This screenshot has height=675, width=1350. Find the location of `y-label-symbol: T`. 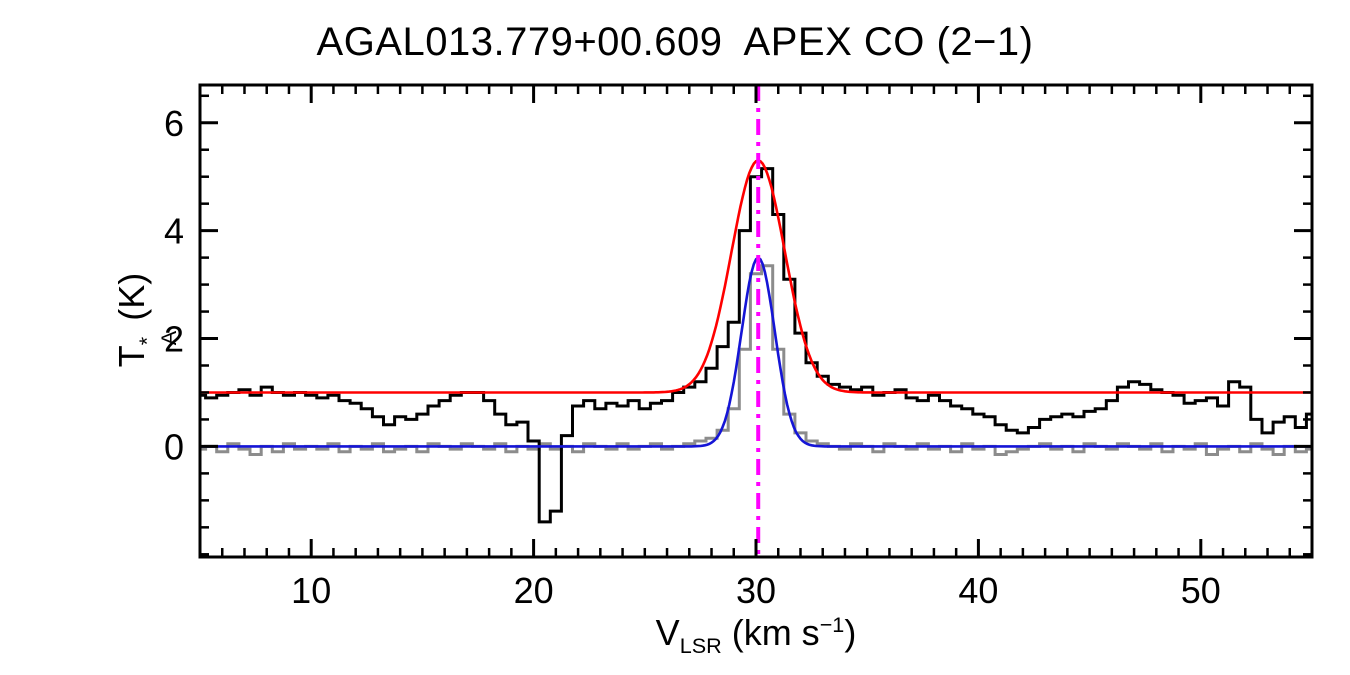

y-label-symbol: T is located at coordinates (131, 356).